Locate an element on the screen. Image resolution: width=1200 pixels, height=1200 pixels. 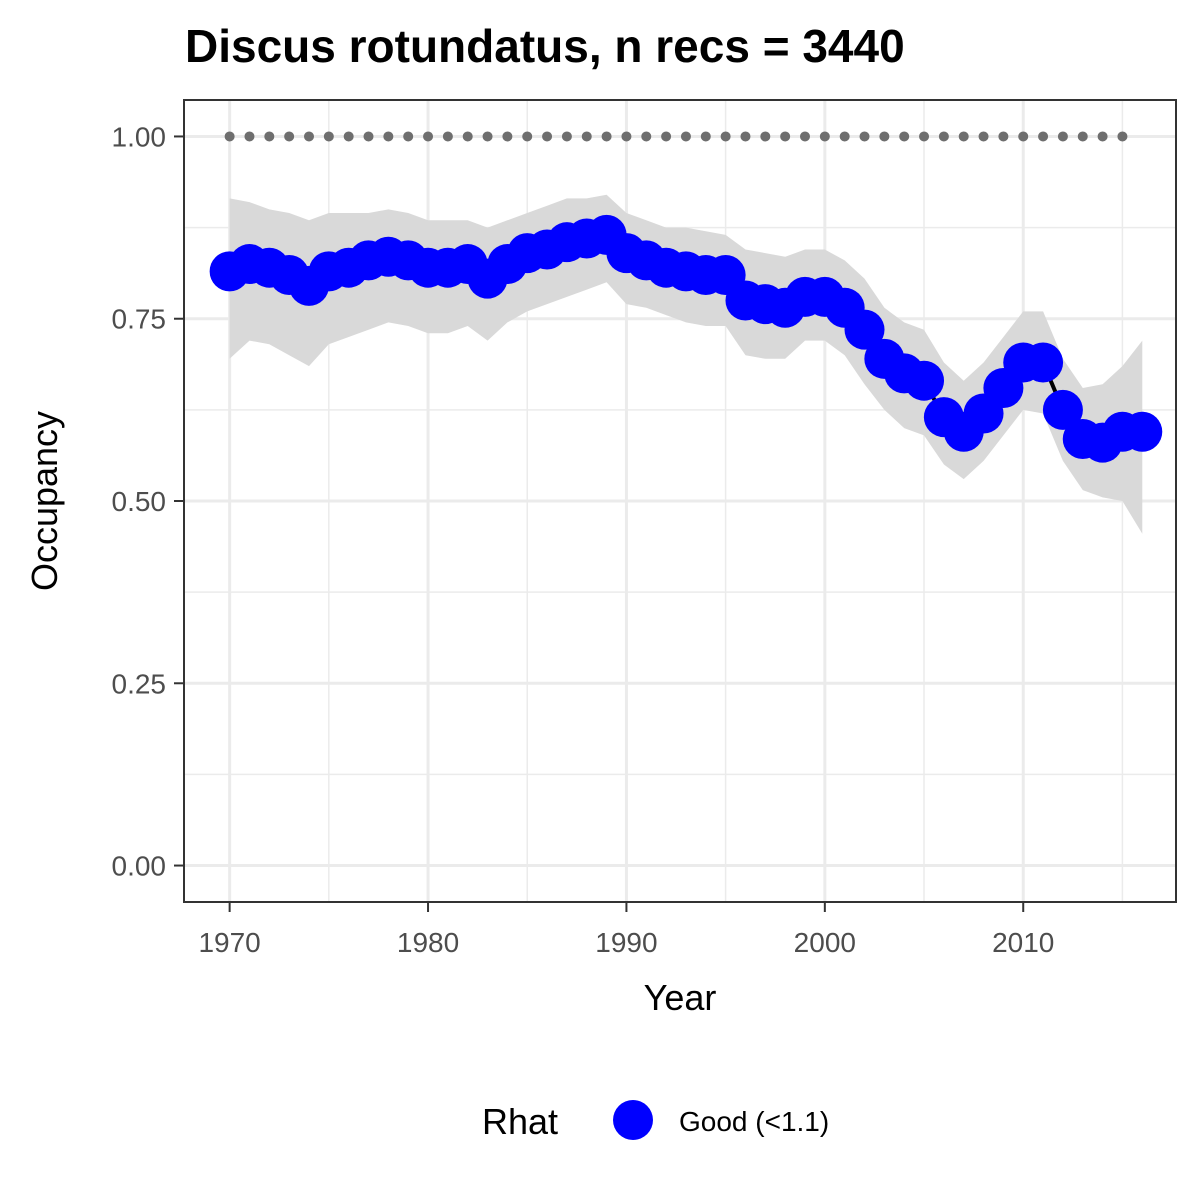
x-axis-title: Year is located at coordinates (680, 997).